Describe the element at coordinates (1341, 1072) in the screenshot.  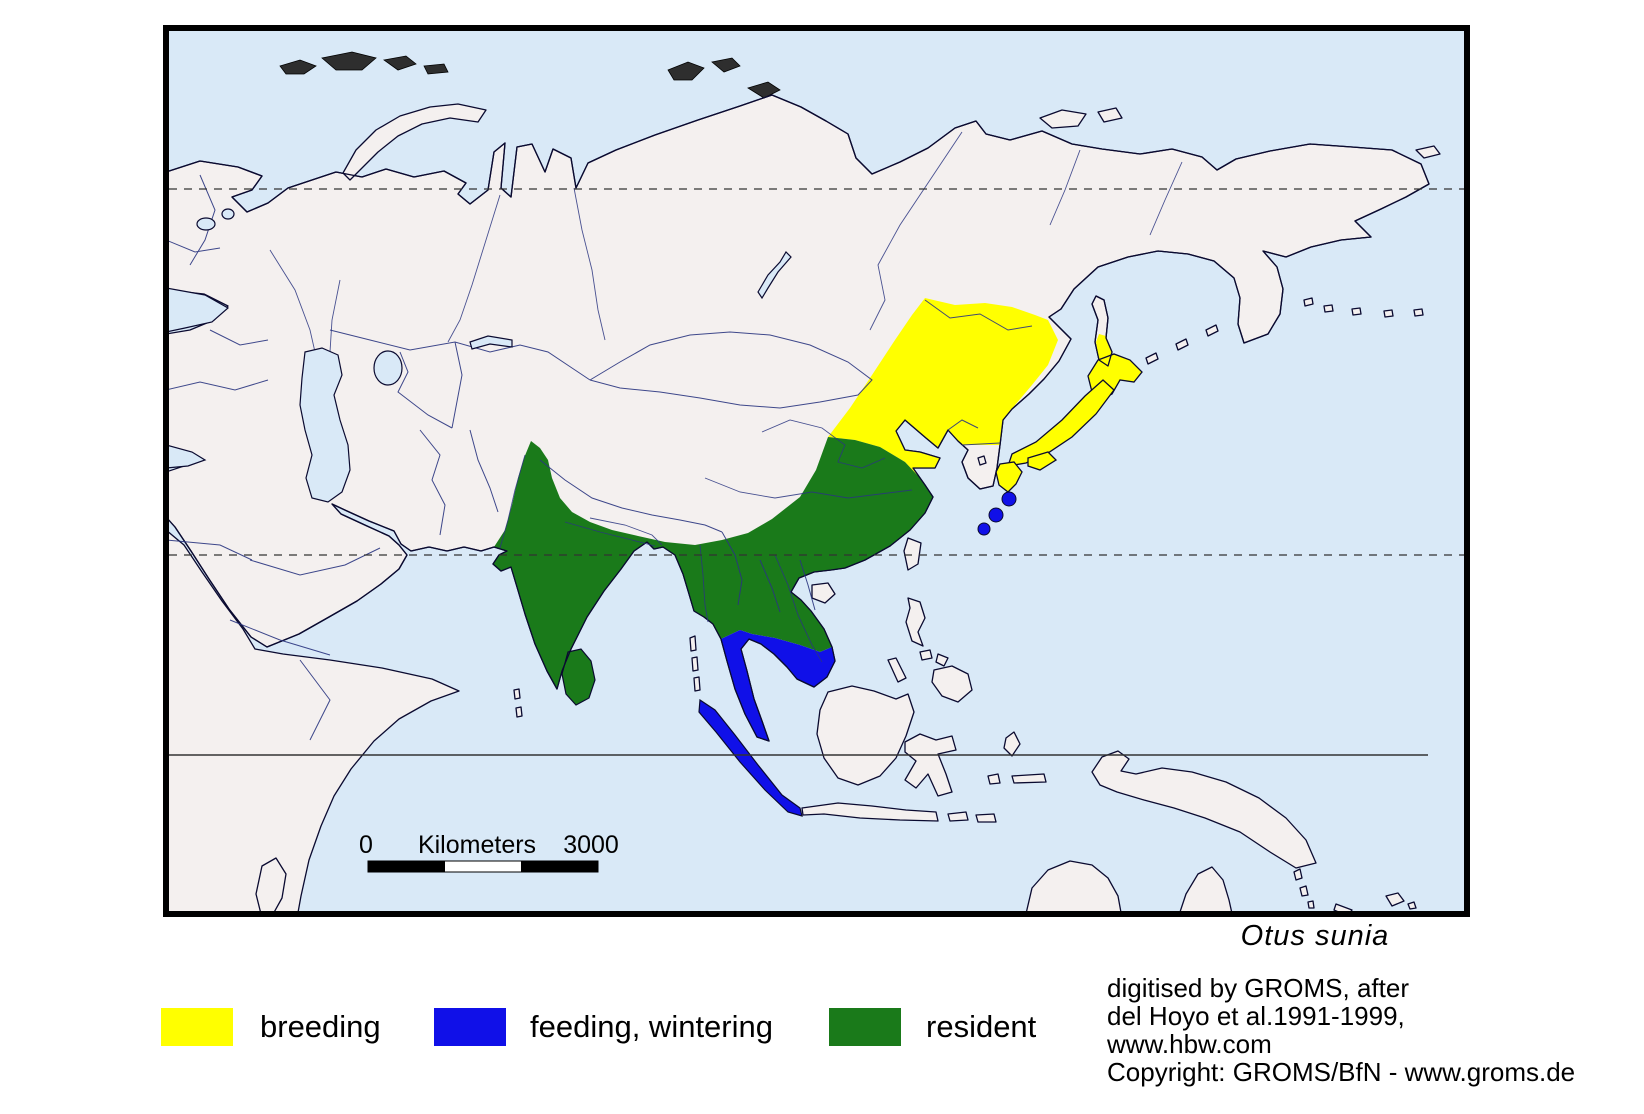
I see `attribution-line: Copyright: GROMS/BfN - www.groms.de` at that location.